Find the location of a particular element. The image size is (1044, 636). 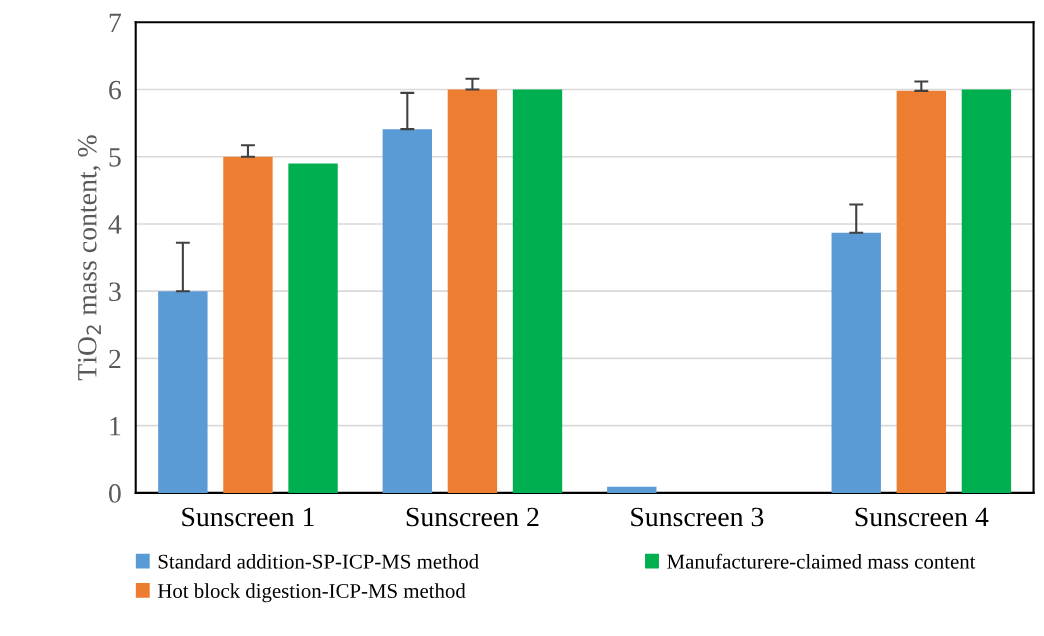

y-tick-label: 3 is located at coordinates (115, 292).